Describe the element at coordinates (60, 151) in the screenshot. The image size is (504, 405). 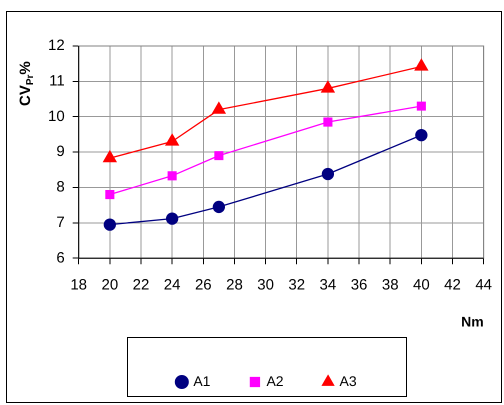
I see `y-tick-label: 9` at that location.